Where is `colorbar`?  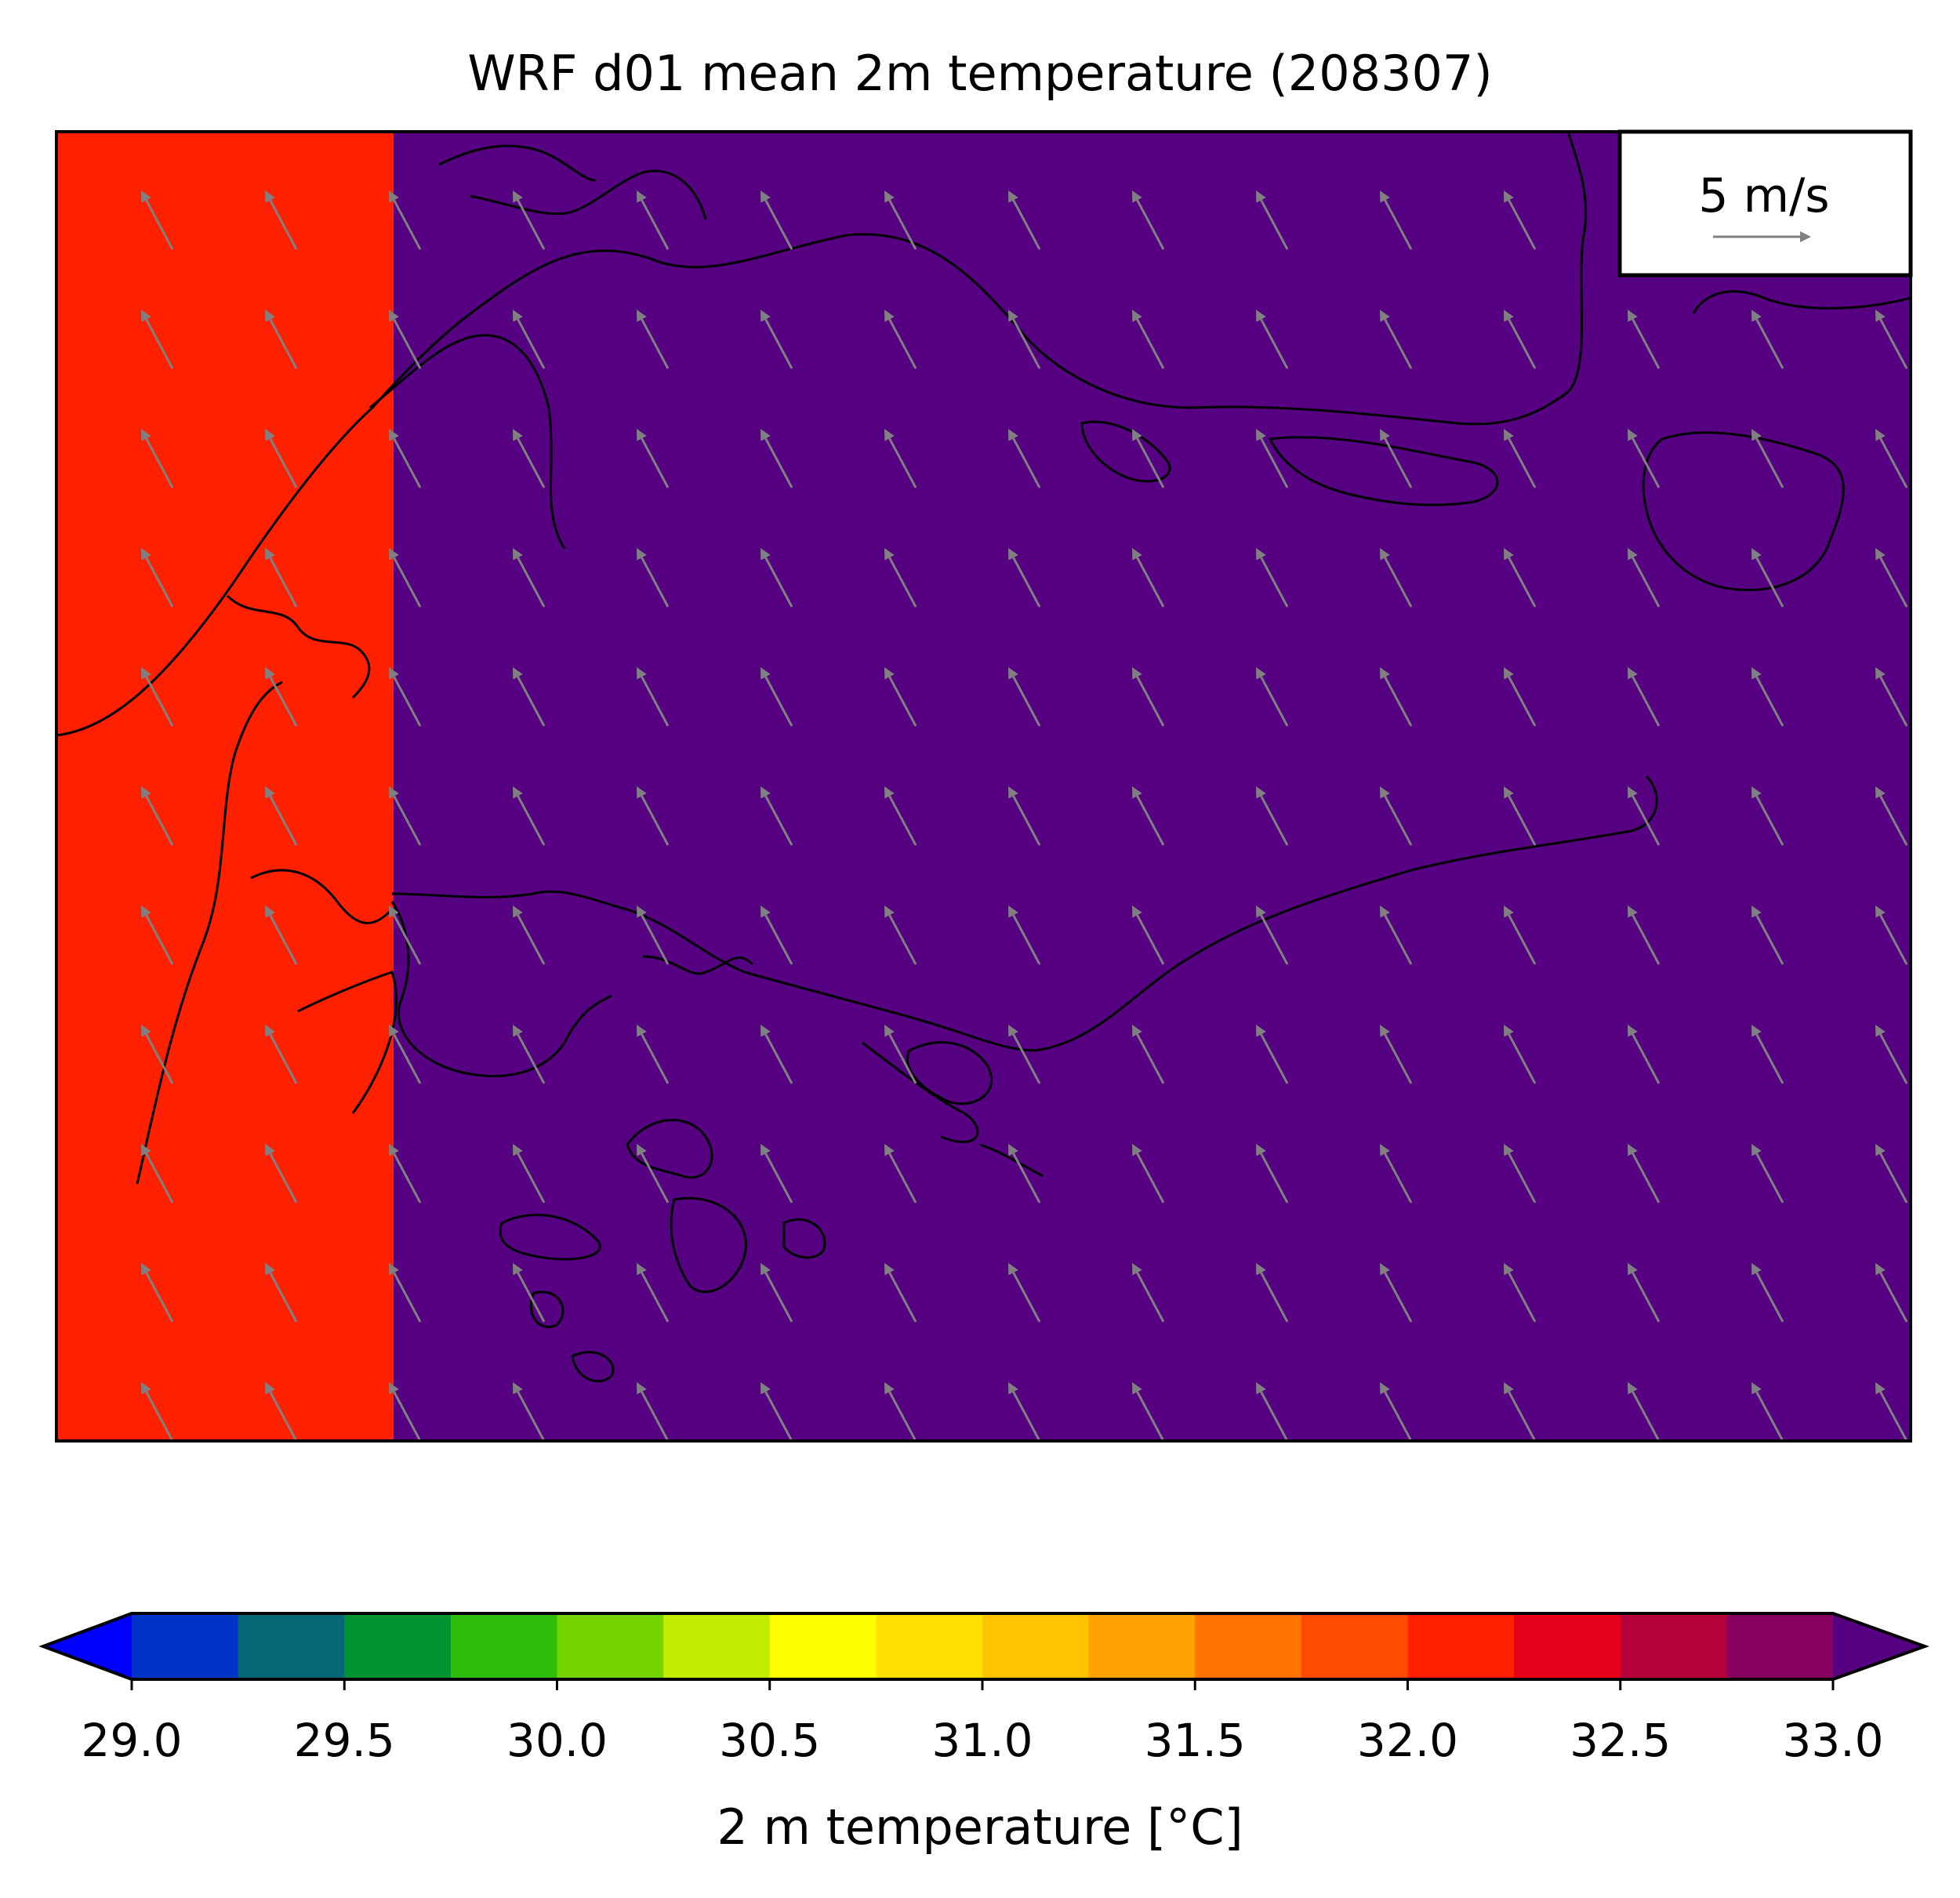
colorbar is located at coordinates (984, 1647).